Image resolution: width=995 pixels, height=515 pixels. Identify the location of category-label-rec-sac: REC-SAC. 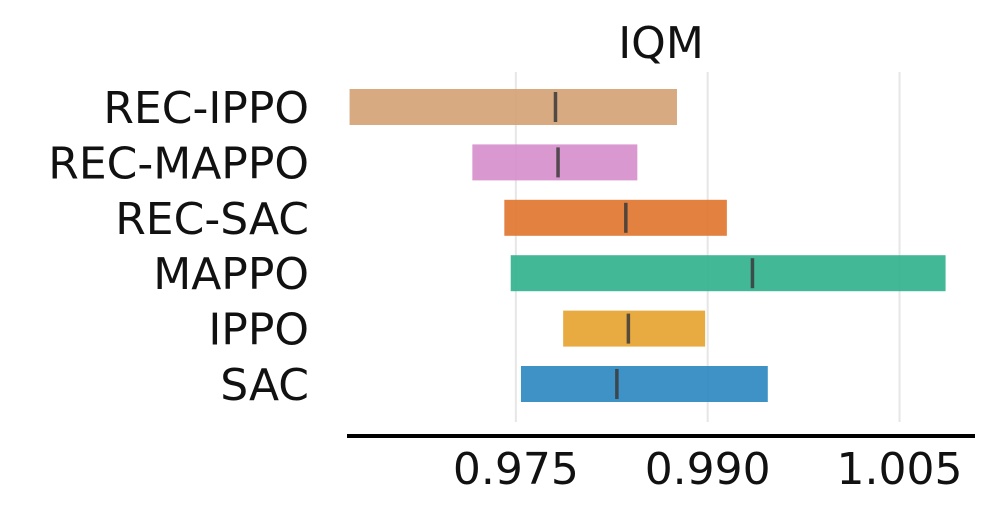
(212, 219).